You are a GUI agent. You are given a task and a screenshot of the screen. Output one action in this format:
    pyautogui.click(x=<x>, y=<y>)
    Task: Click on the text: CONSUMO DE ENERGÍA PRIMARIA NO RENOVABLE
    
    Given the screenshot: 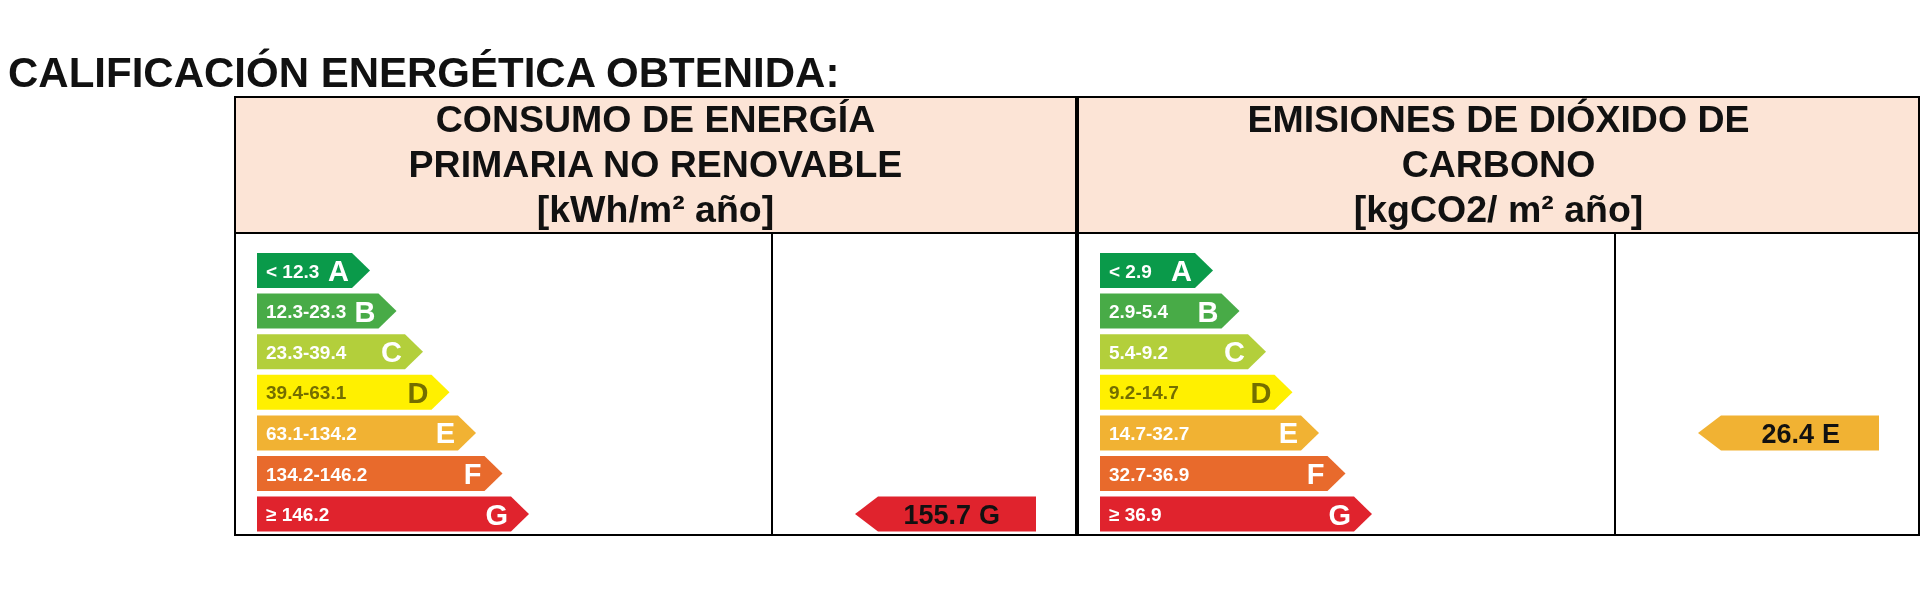 What is the action you would take?
    pyautogui.click(x=655, y=141)
    